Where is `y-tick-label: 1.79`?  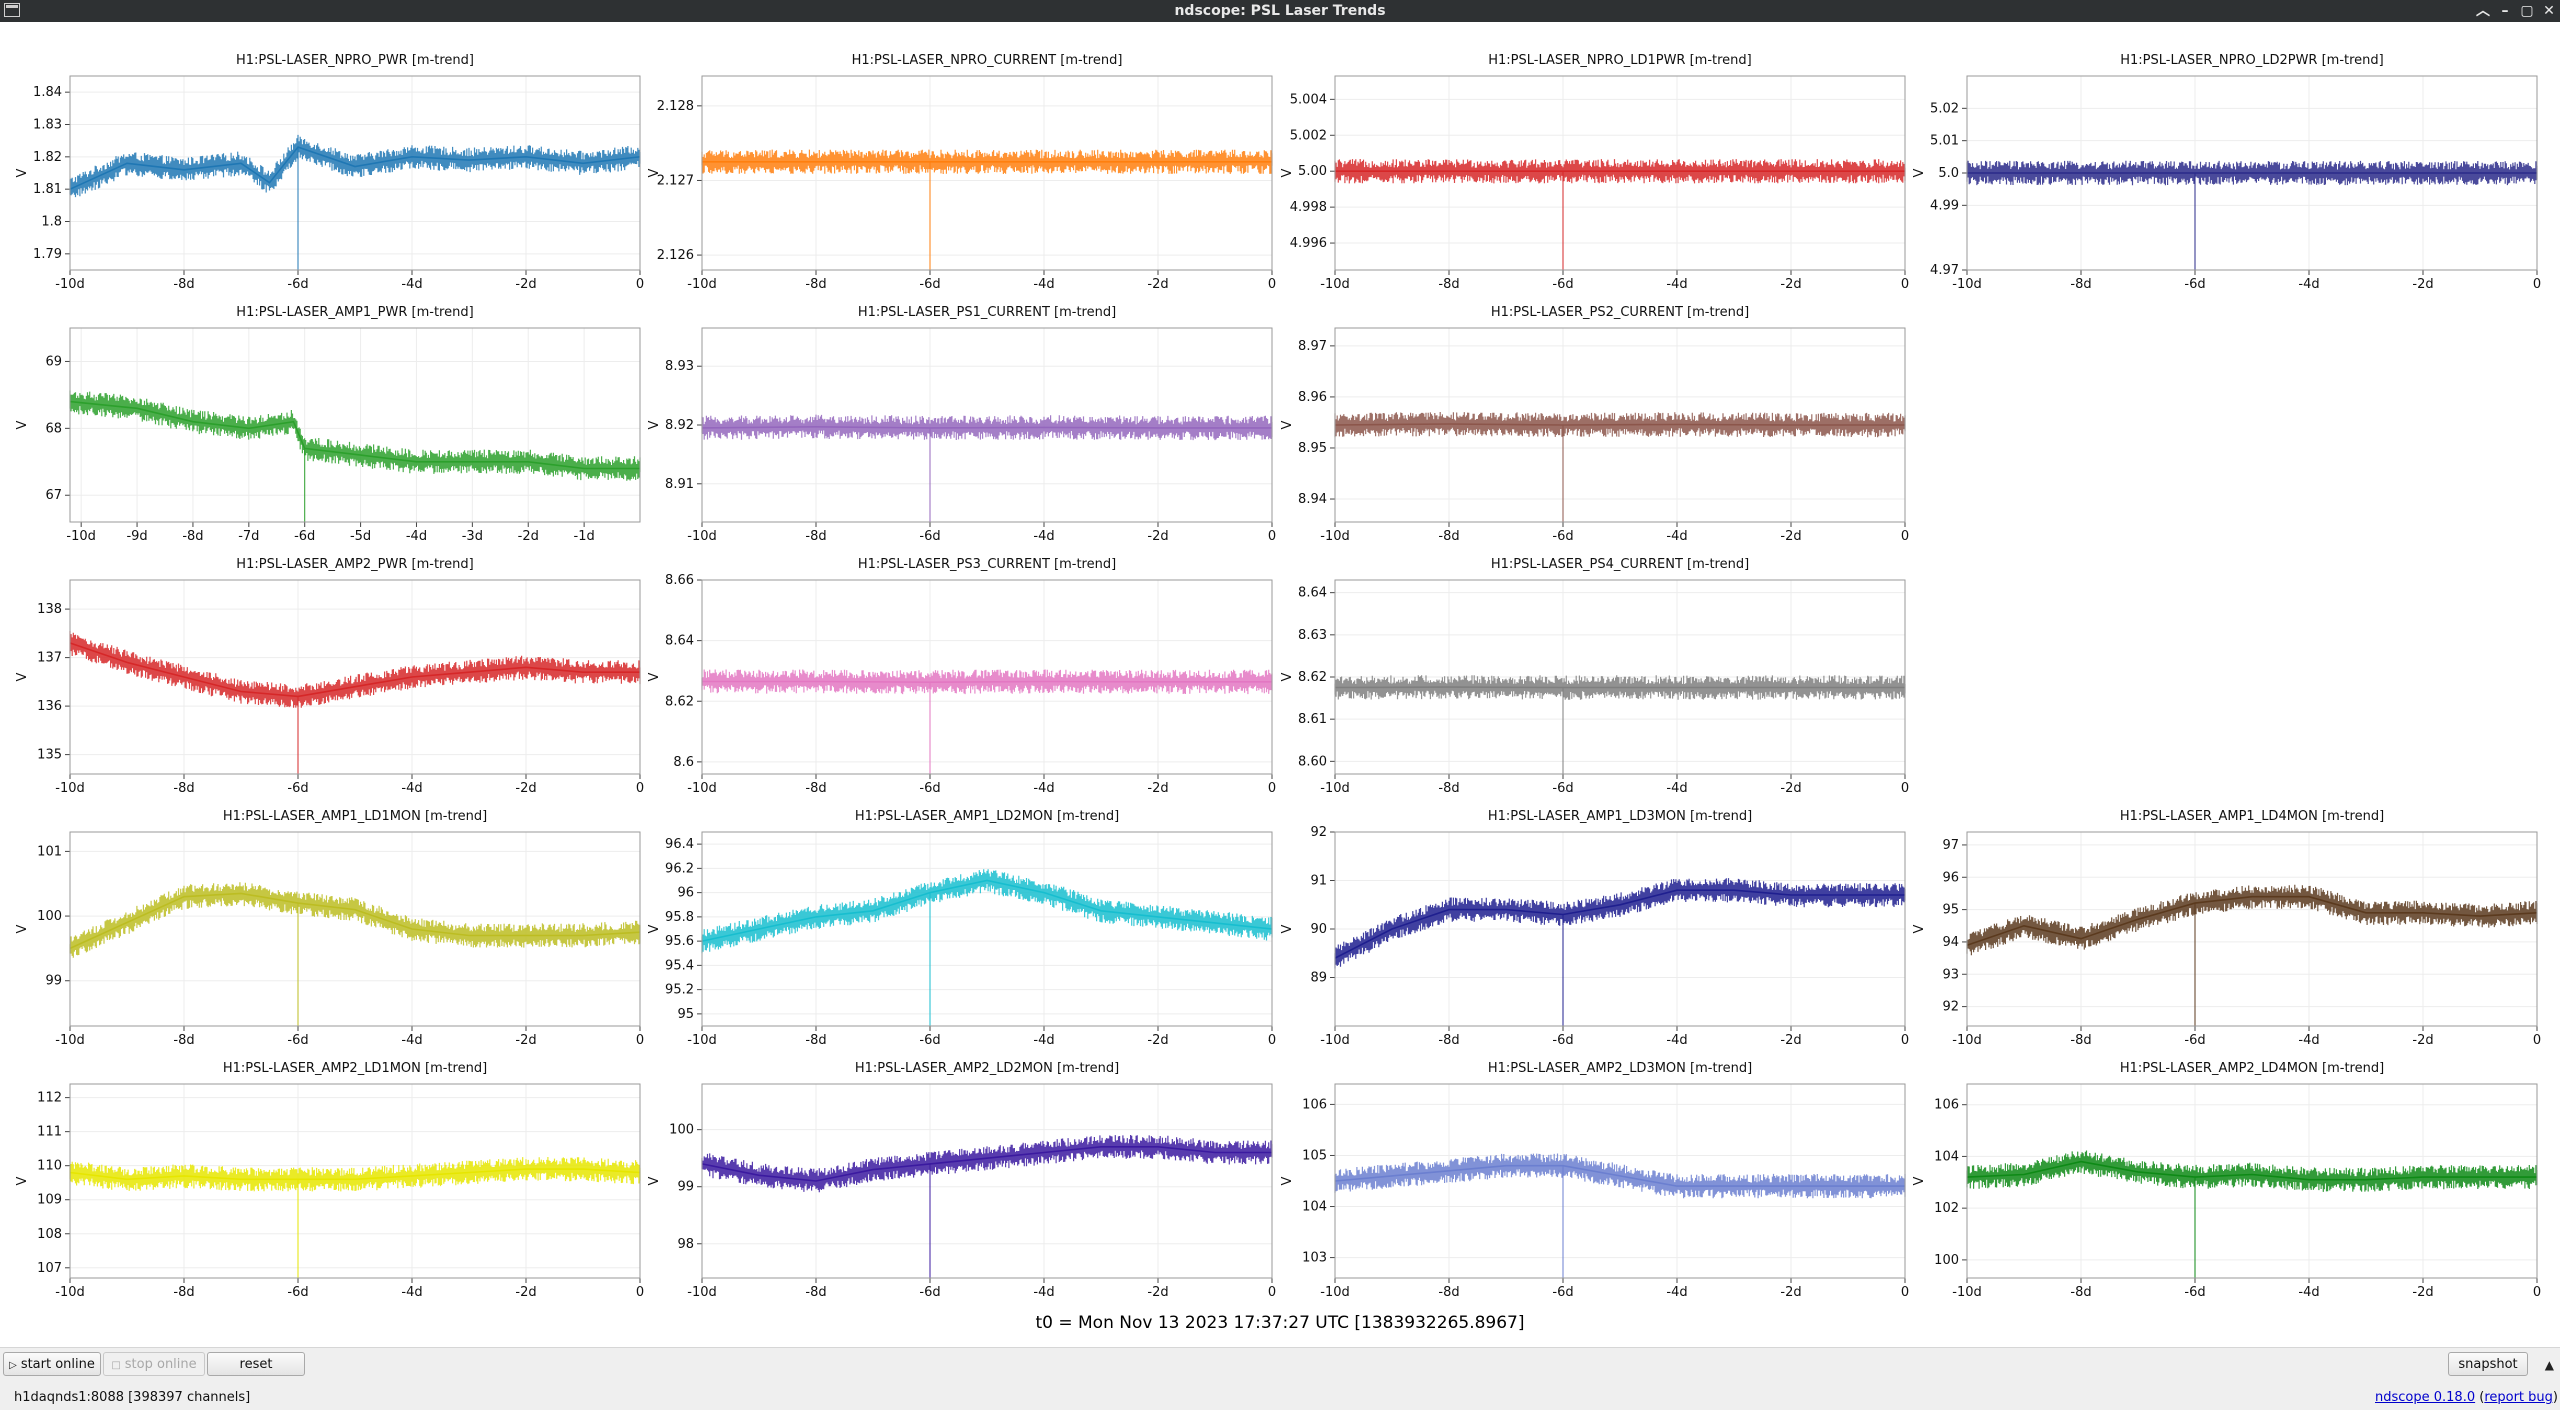 y-tick-label: 1.79 is located at coordinates (47, 254).